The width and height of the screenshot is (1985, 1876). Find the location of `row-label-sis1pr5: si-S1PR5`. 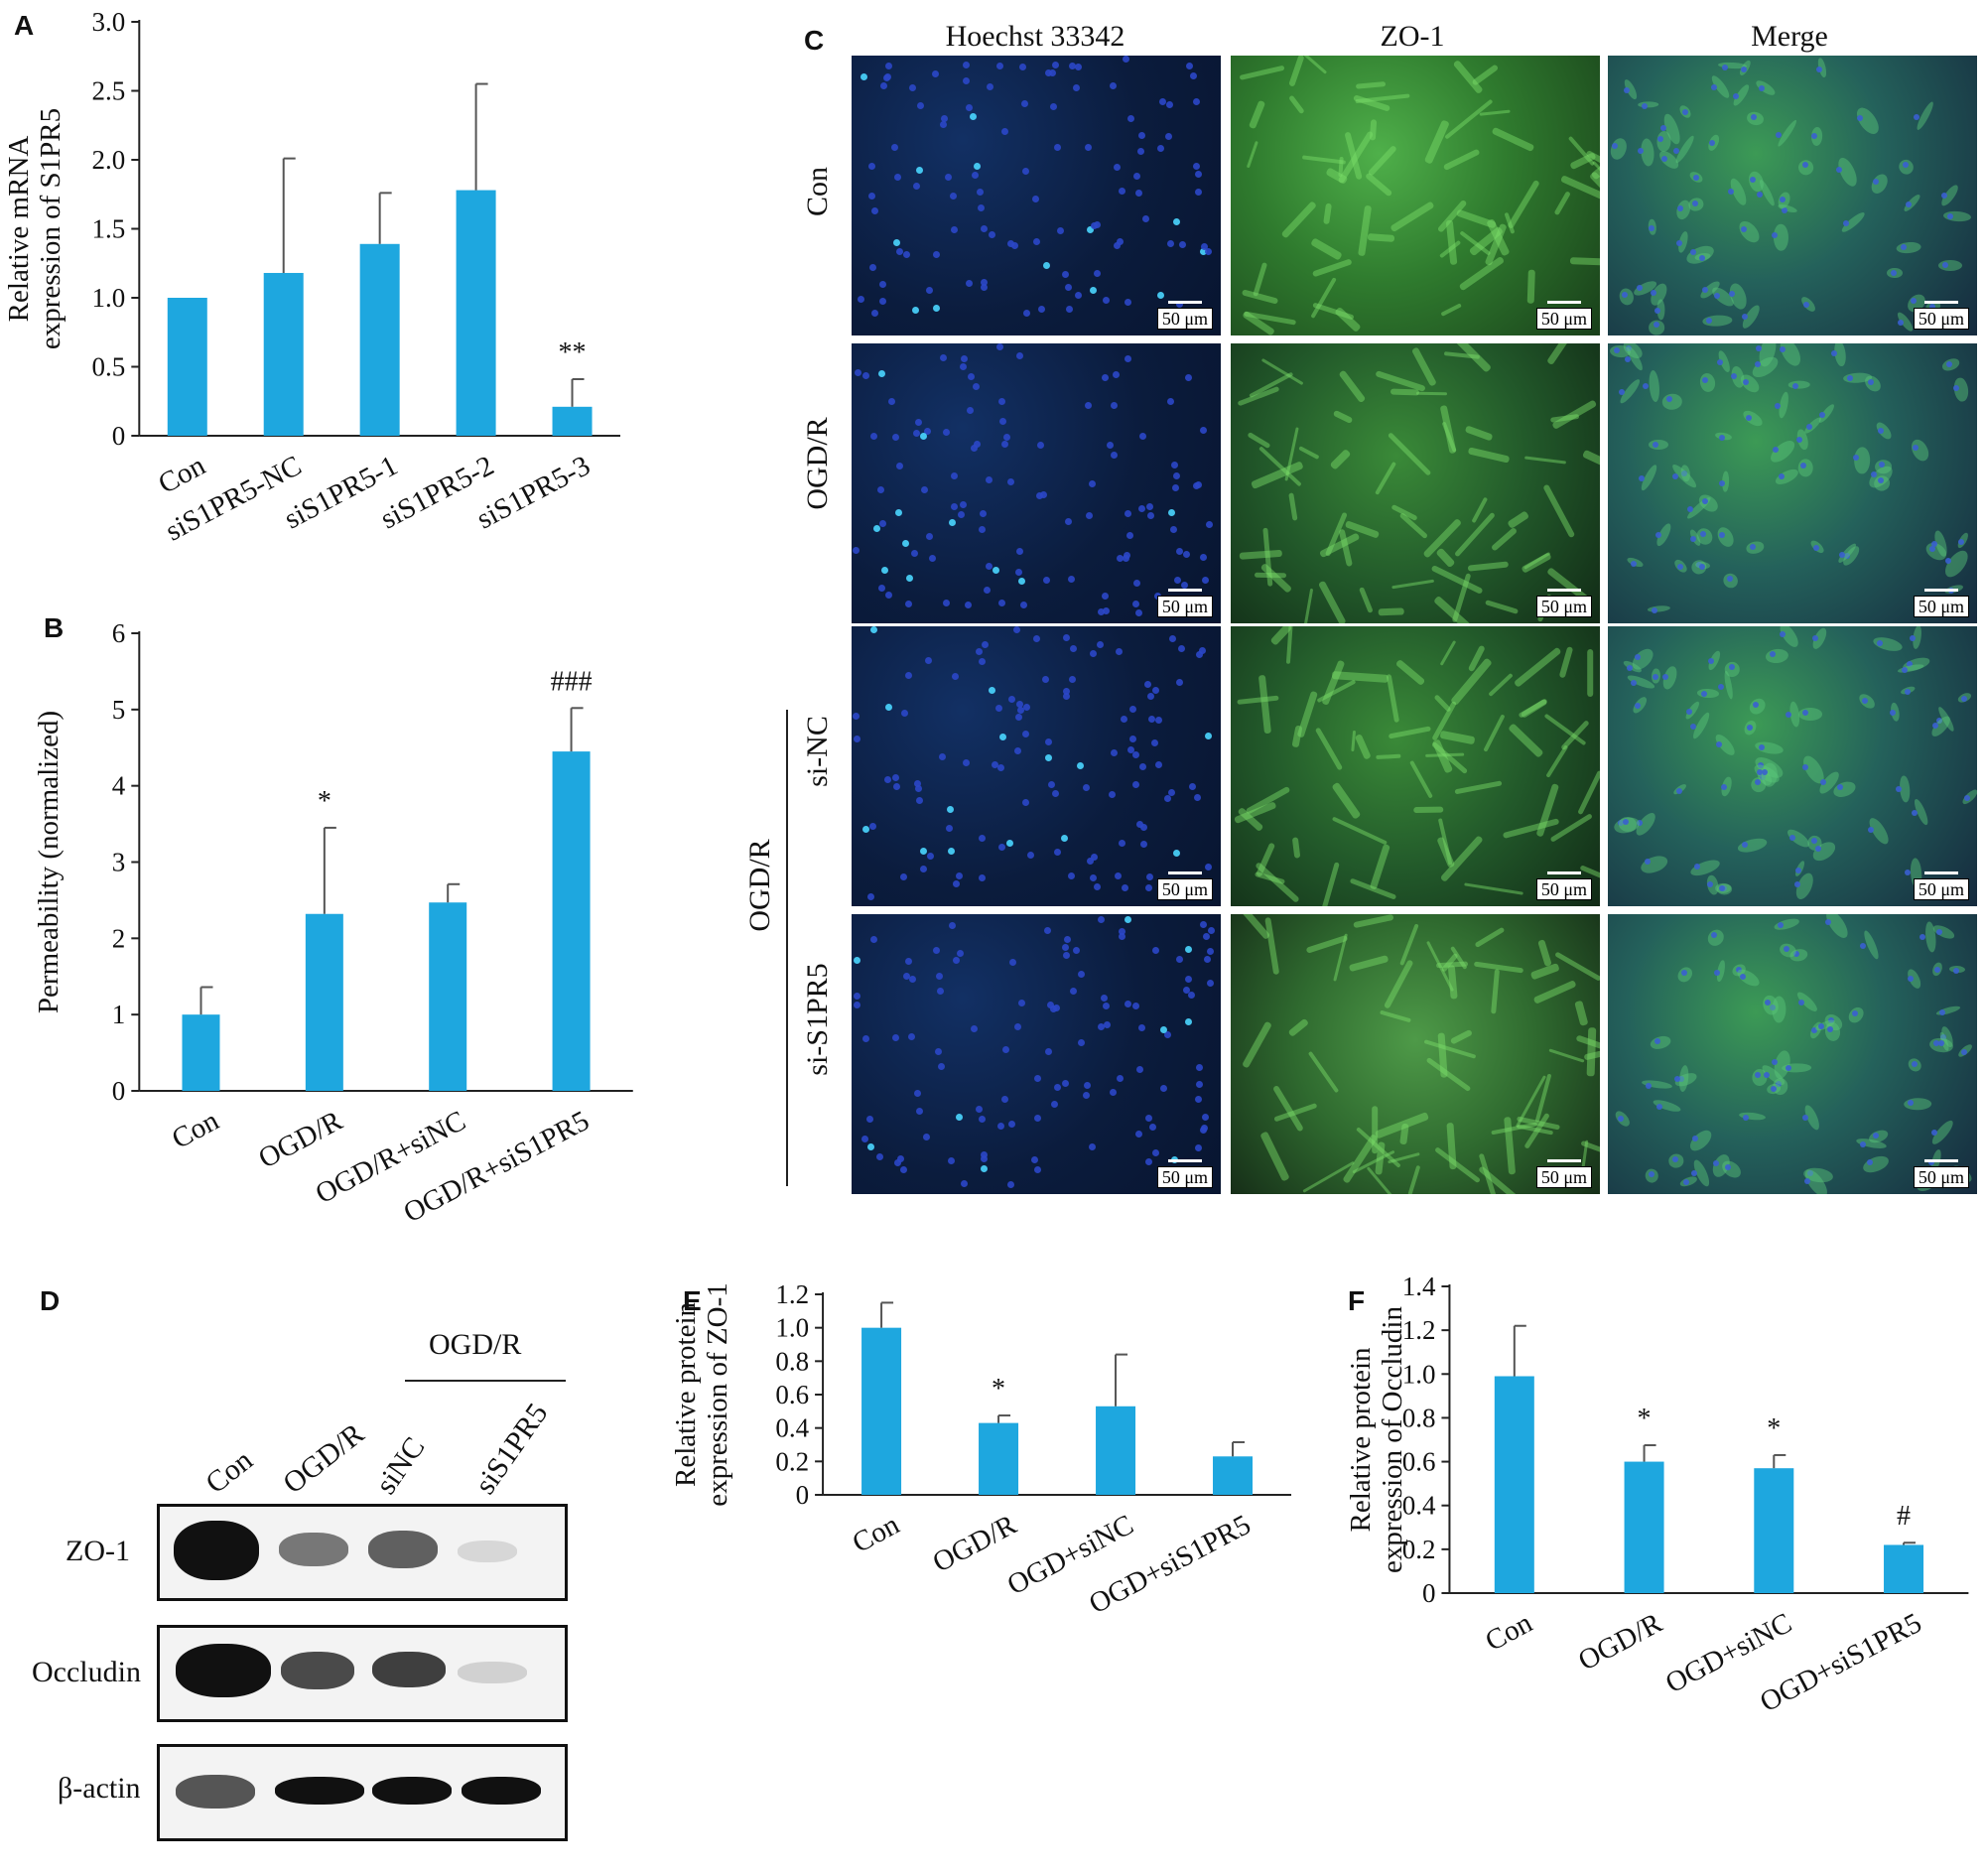

row-label-sis1pr5: si-S1PR5 is located at coordinates (818, 1019).